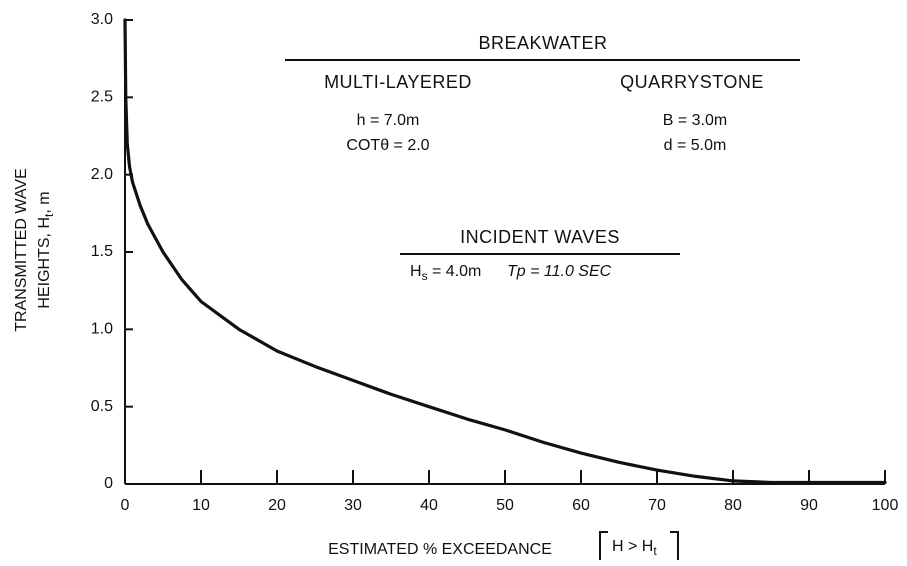  What do you see at coordinates (125, 505) in the screenshot?
I see `x-tick-label: 0` at bounding box center [125, 505].